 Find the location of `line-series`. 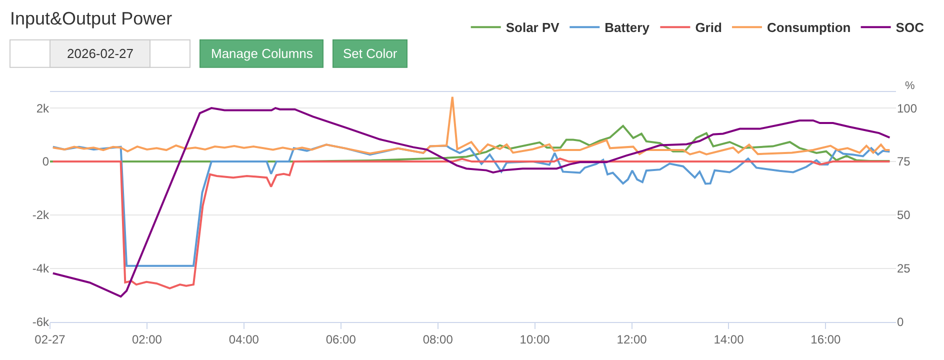

line-series is located at coordinates (471, 126).